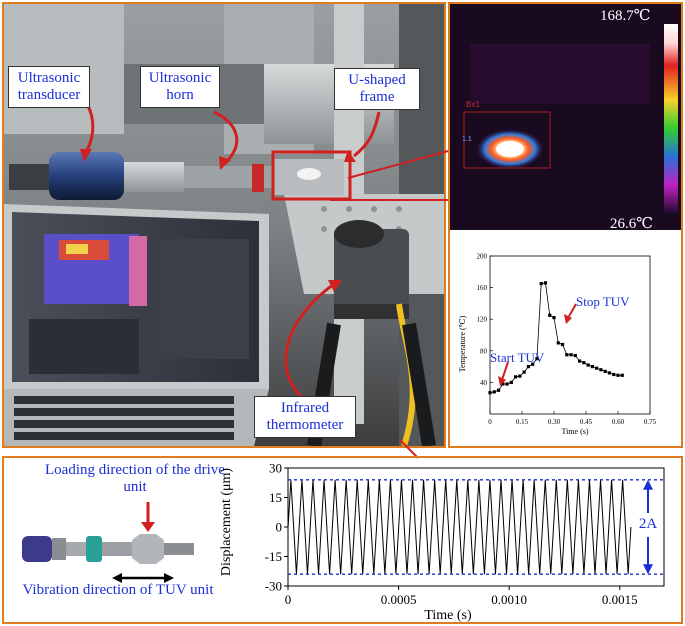 The height and width of the screenshot is (626, 685). I want to click on amplitude-label: 2A, so click(648, 524).